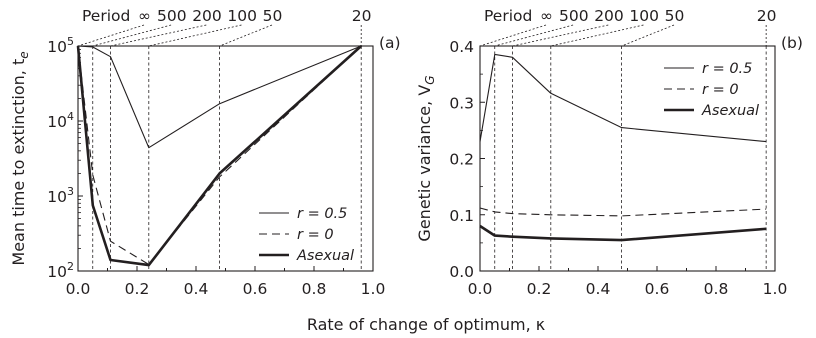 This screenshot has width=816, height=338. I want to click on y-tick-label: 0.2, so click(461, 160).